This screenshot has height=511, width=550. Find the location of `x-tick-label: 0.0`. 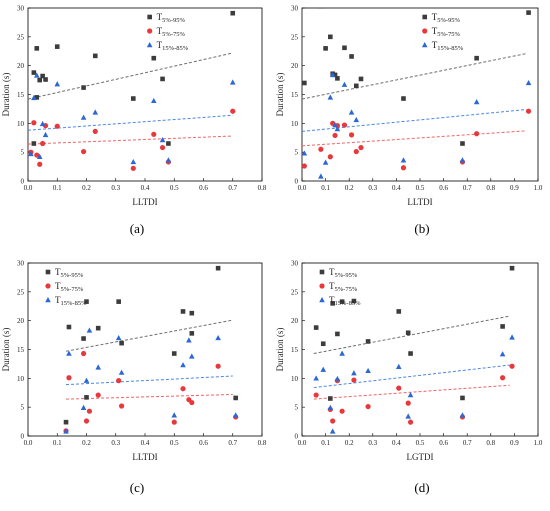

x-tick-label: 0.0 is located at coordinates (302, 188).